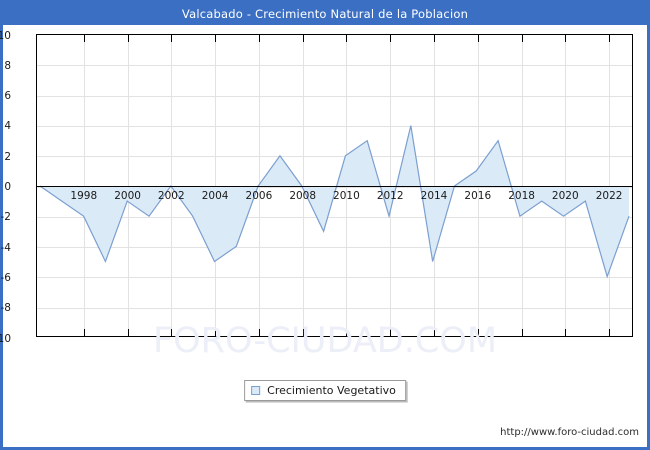  What do you see at coordinates (346, 195) in the screenshot?
I see `x-axis-tick-label: 2010` at bounding box center [346, 195].